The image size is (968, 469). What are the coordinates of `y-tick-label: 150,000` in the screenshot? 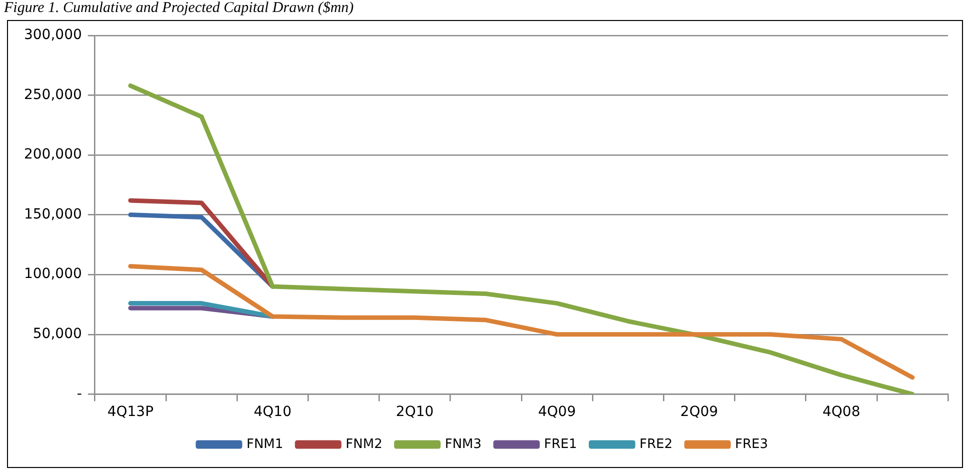 It's located at (53, 214).